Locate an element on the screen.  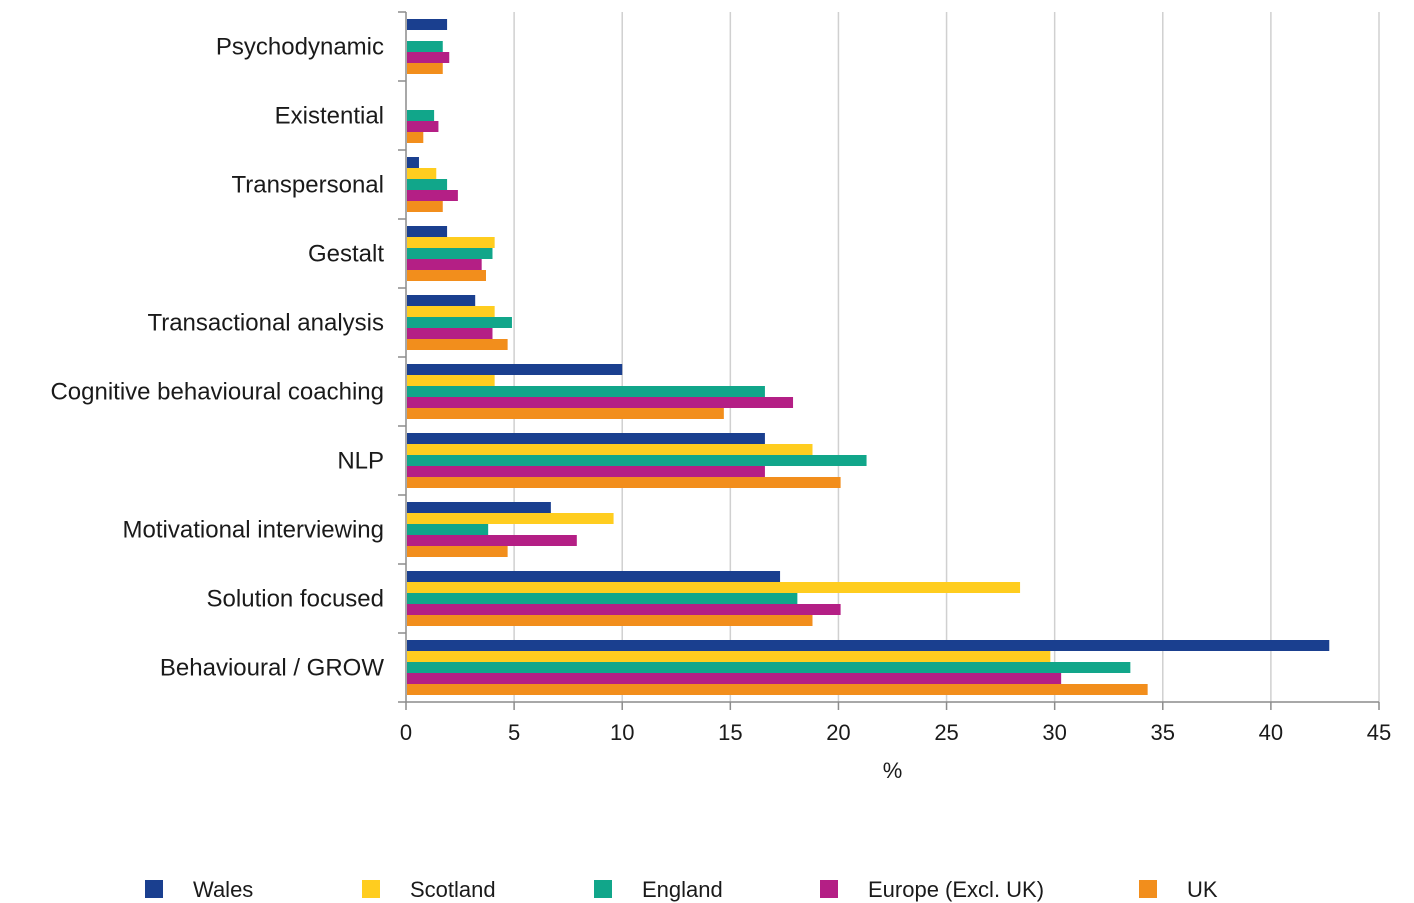
category-label: Solution focused is located at coordinates (295, 599).